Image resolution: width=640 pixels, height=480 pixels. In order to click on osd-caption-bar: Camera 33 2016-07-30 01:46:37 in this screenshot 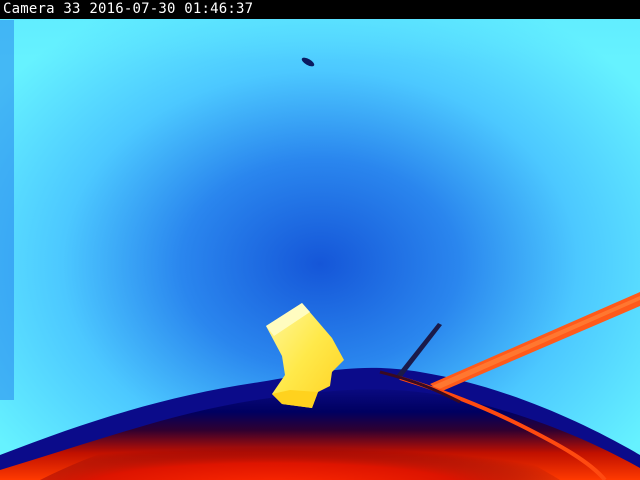, I will do `click(320, 9)`.